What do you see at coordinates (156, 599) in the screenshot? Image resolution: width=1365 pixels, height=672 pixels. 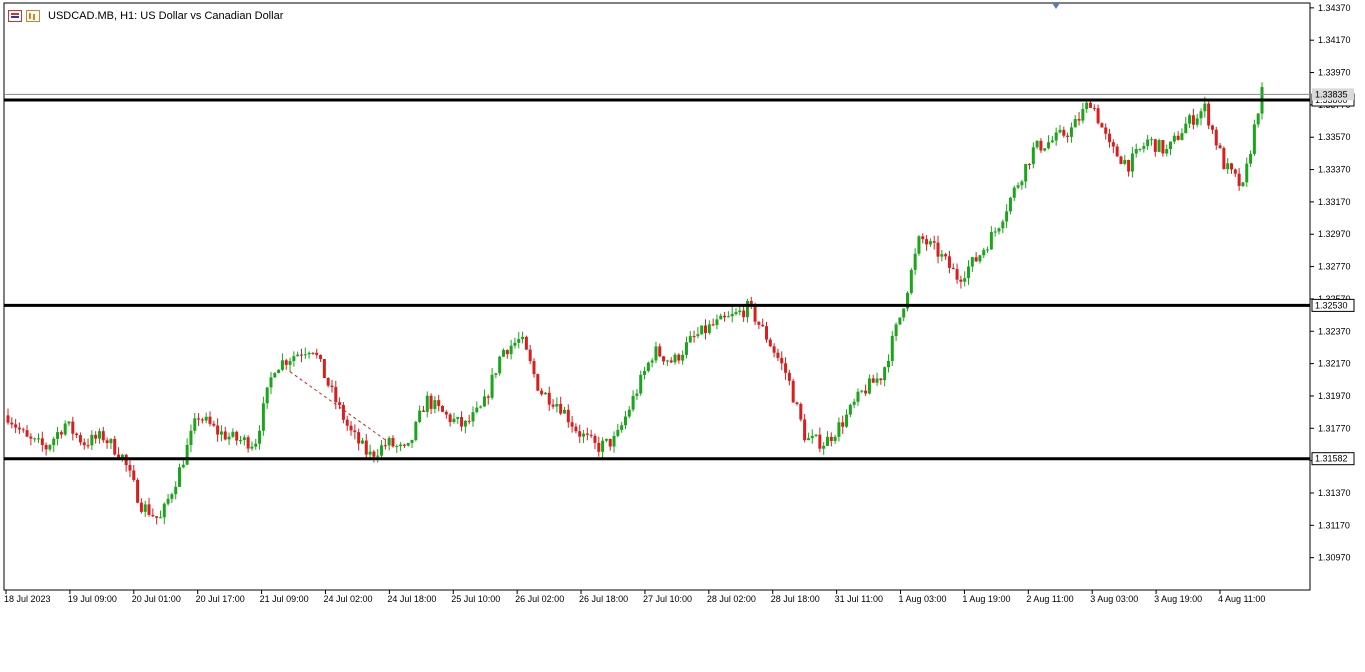 I see `x-tick-label: 20 Jul 01:00` at bounding box center [156, 599].